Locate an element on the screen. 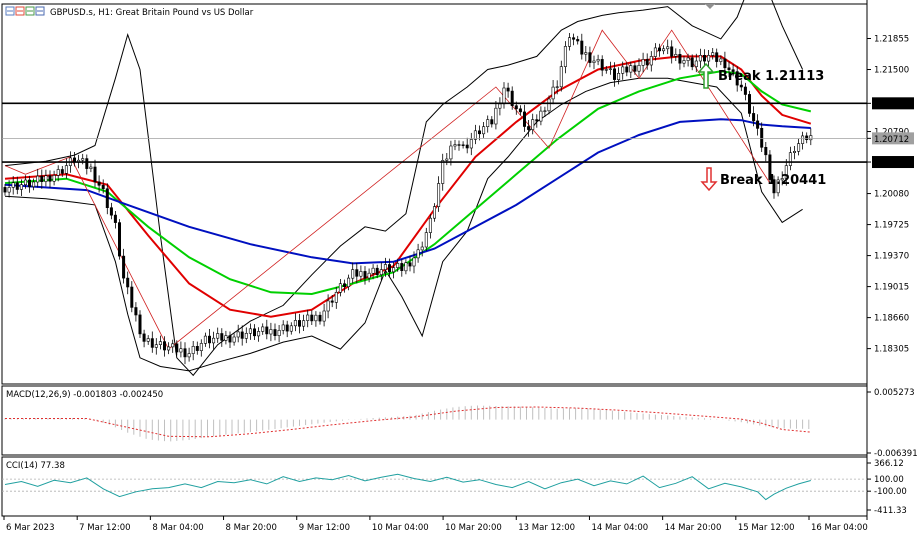  price-tick-label: 1.19370 is located at coordinates (891, 257).